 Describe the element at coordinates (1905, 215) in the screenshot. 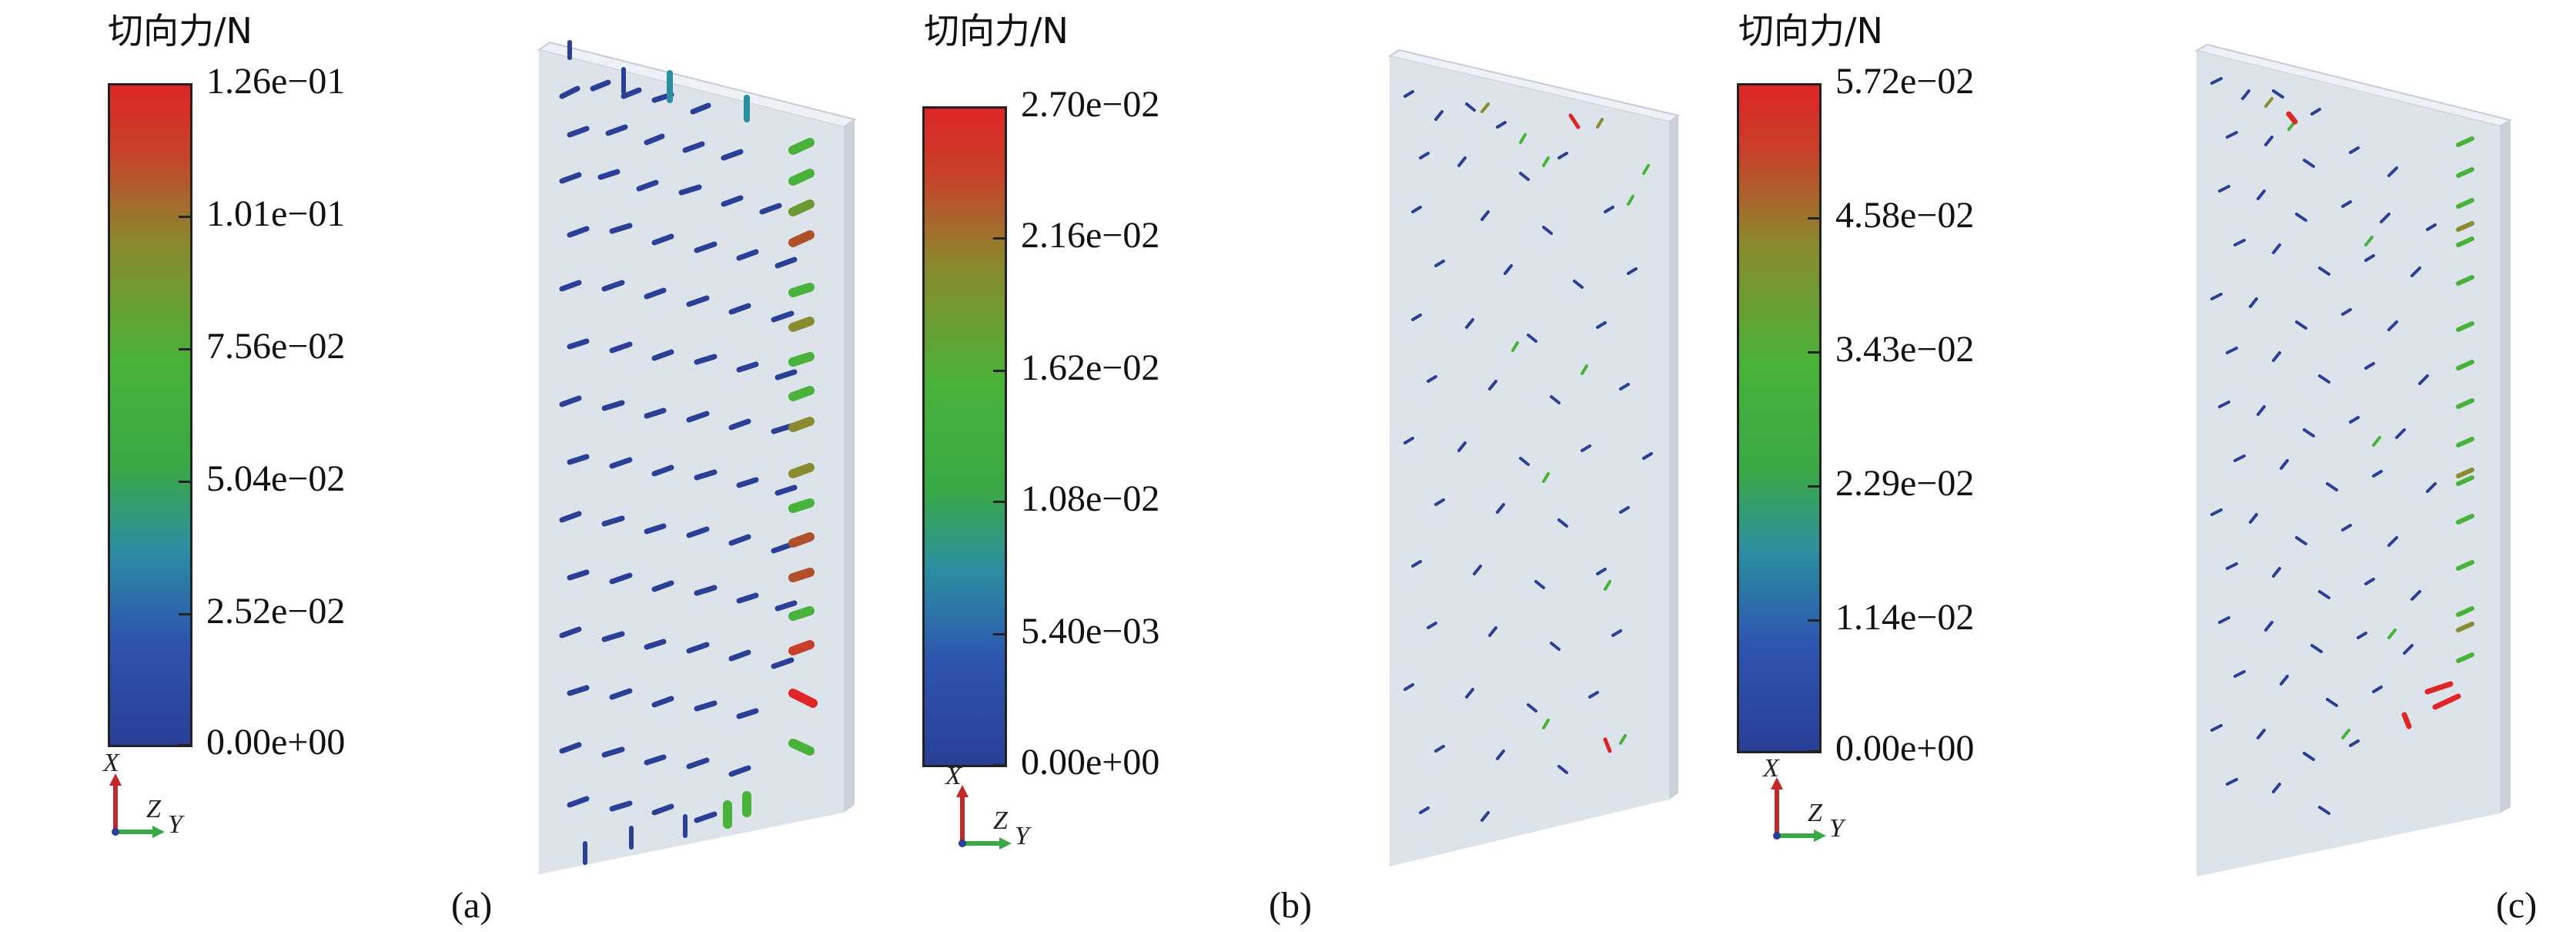

I see `colorbar-tick-label: 4.58e−02` at that location.